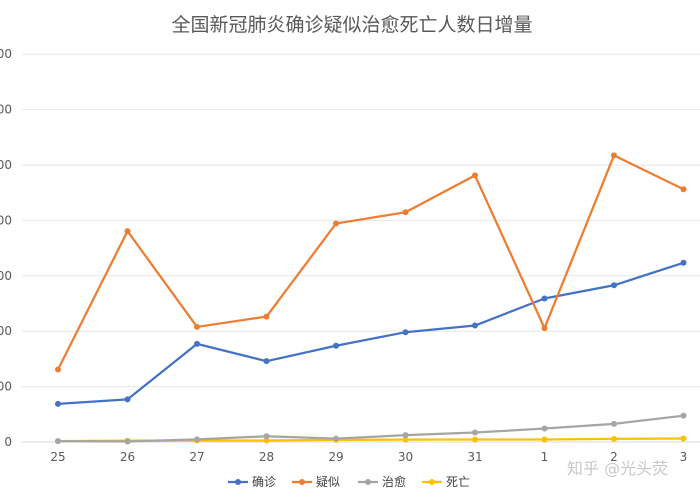 Image resolution: width=700 pixels, height=500 pixels. Describe the element at coordinates (405, 332) in the screenshot. I see `data-point-确诊-30` at that location.